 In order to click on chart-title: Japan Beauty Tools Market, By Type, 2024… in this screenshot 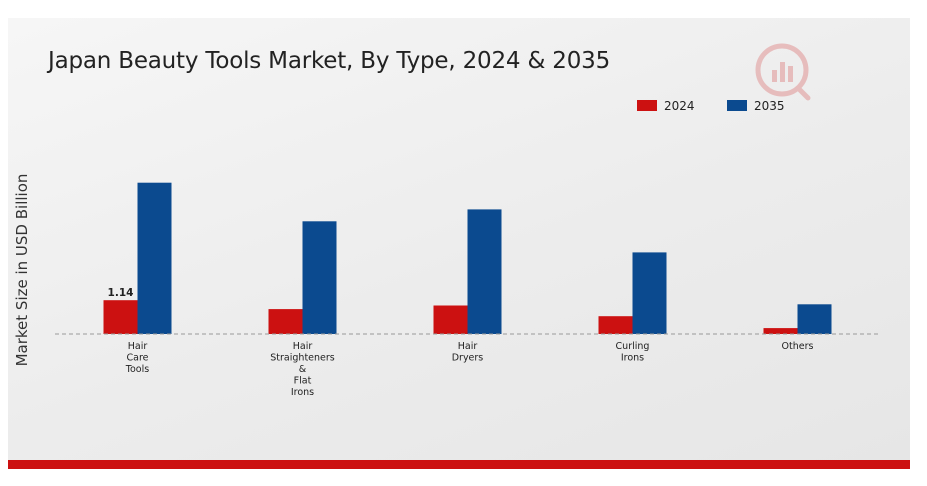, I will do `click(329, 61)`.